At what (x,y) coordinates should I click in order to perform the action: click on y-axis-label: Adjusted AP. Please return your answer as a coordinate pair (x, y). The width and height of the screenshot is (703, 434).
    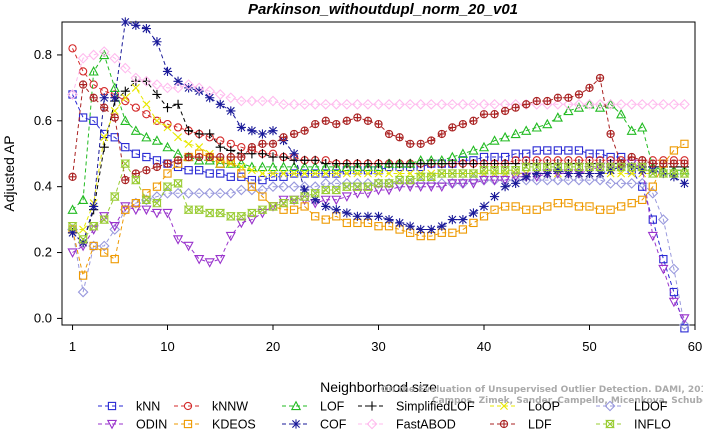
    Looking at the image, I should click on (9, 173).